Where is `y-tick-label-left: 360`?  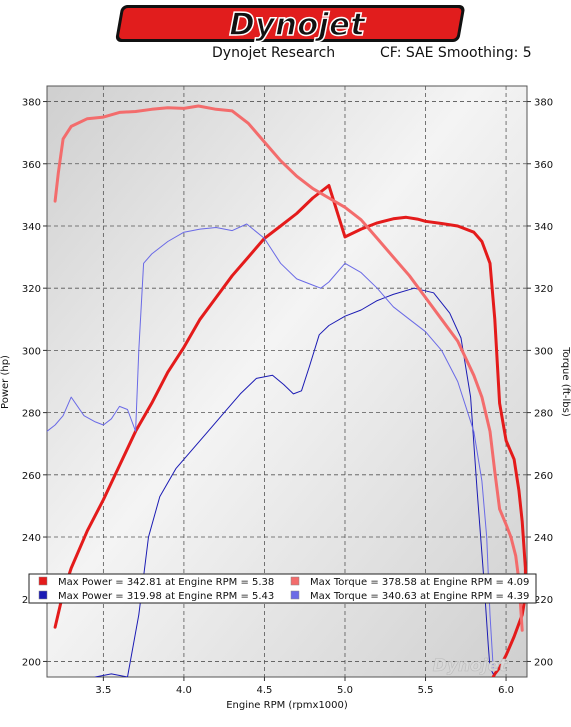
y-tick-label-left: 360 is located at coordinates (31, 165).